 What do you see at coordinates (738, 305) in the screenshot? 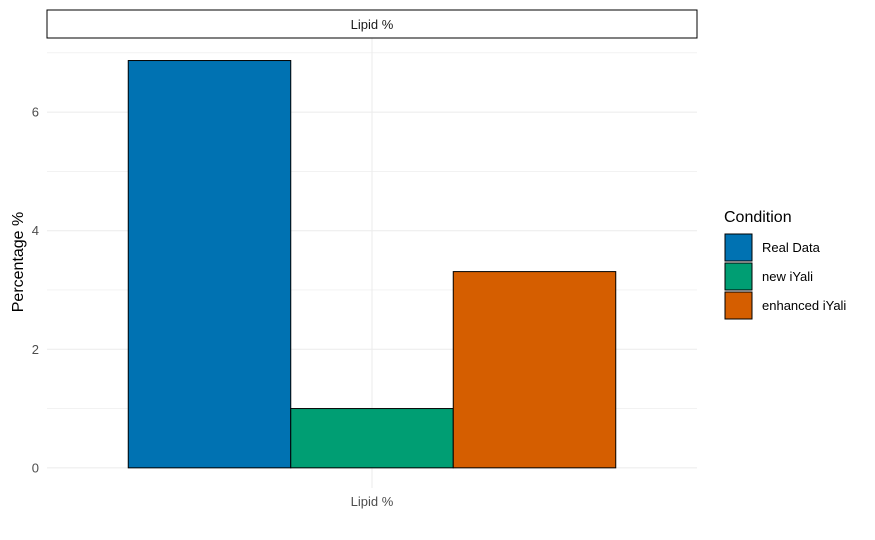
I see `legend-key-enhanced-iyali` at bounding box center [738, 305].